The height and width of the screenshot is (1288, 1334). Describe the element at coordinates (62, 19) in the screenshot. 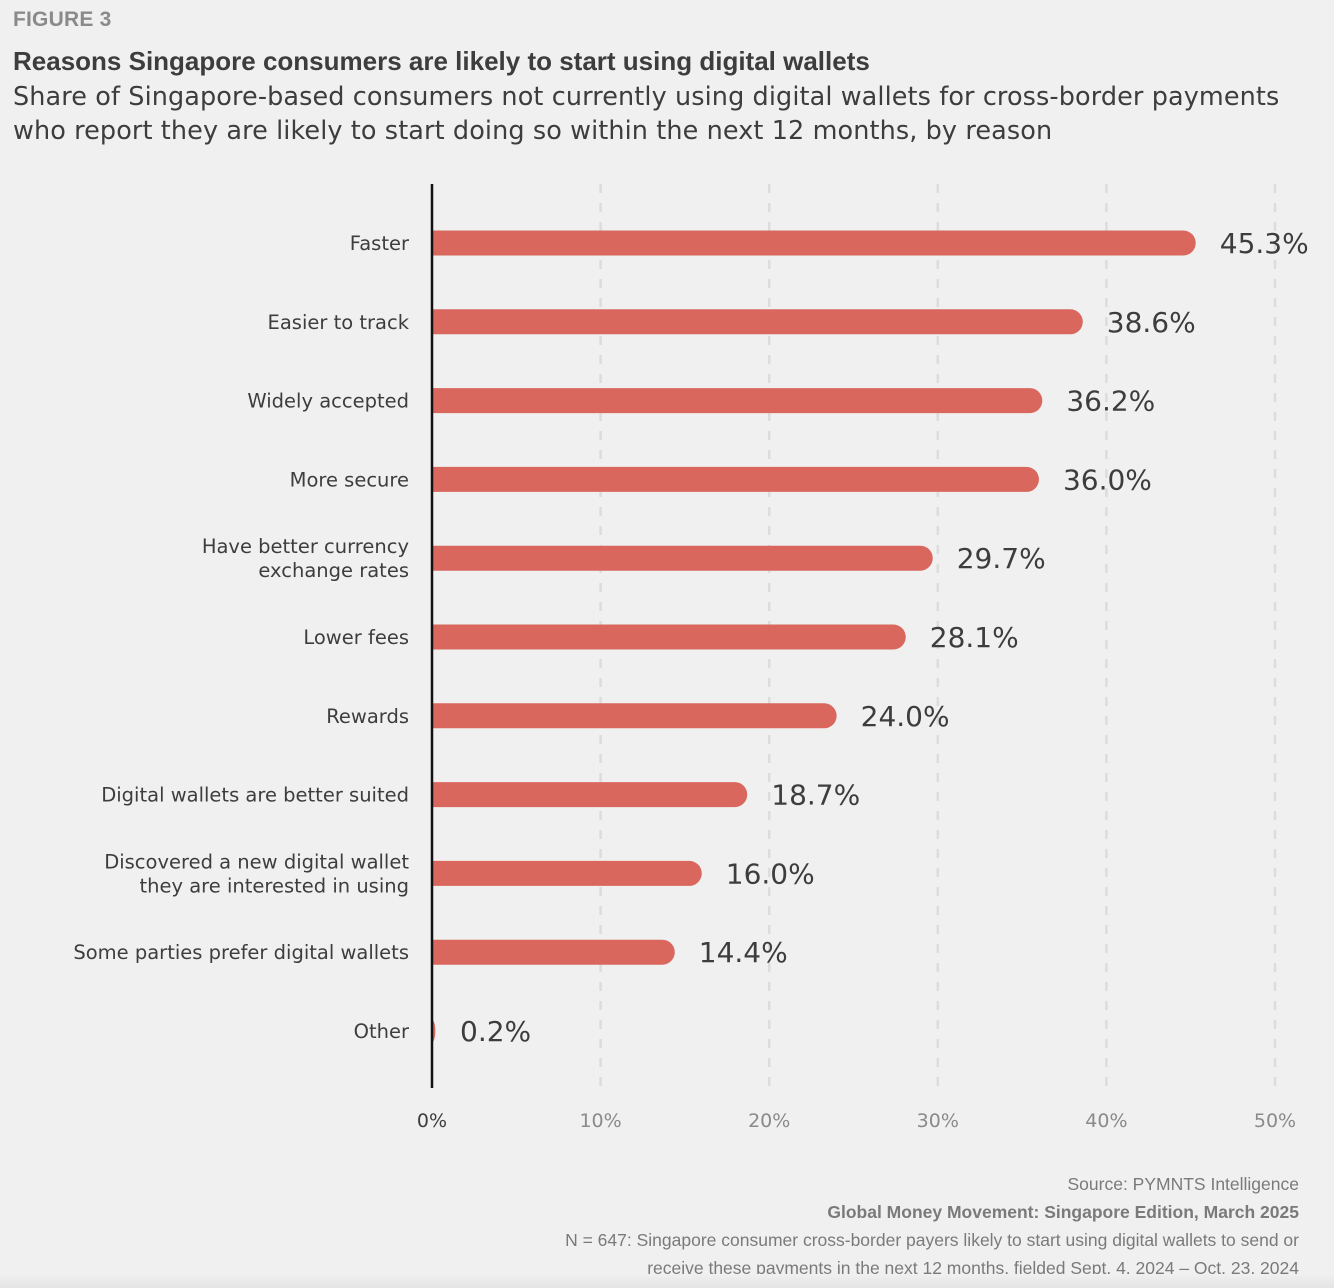

I see `figure-label: FIGURE 3` at that location.